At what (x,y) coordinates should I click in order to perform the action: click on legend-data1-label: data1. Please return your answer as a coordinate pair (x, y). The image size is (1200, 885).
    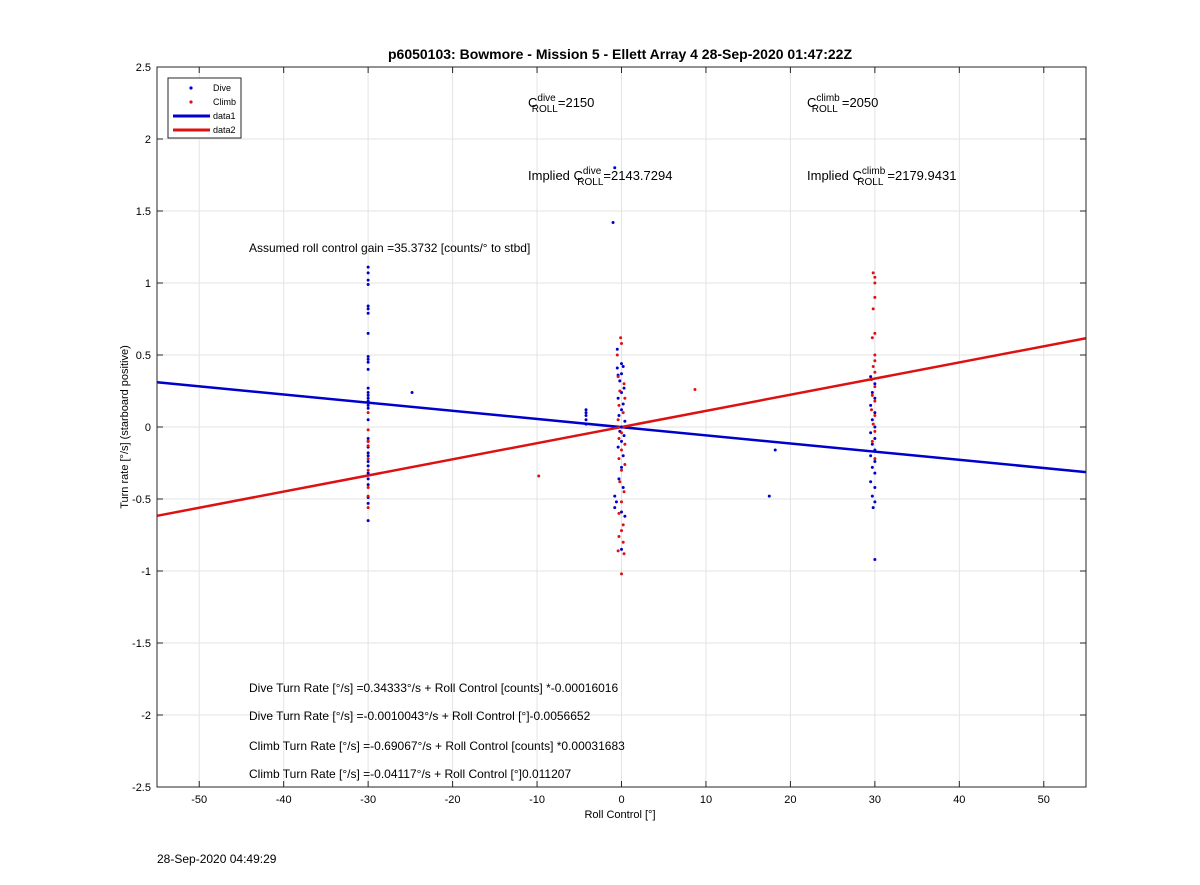
    Looking at the image, I should click on (224, 116).